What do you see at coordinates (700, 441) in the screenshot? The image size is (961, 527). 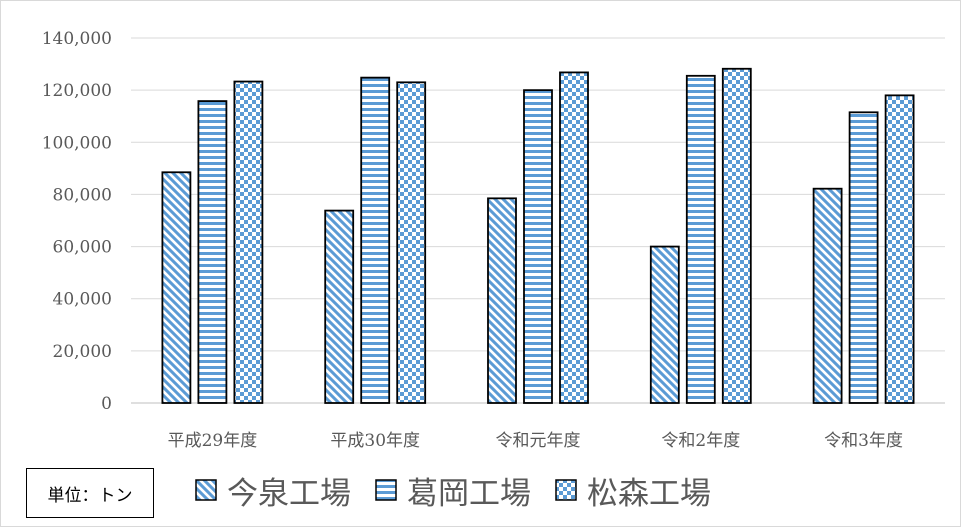 I see `x-category-label: 令和2年度` at bounding box center [700, 441].